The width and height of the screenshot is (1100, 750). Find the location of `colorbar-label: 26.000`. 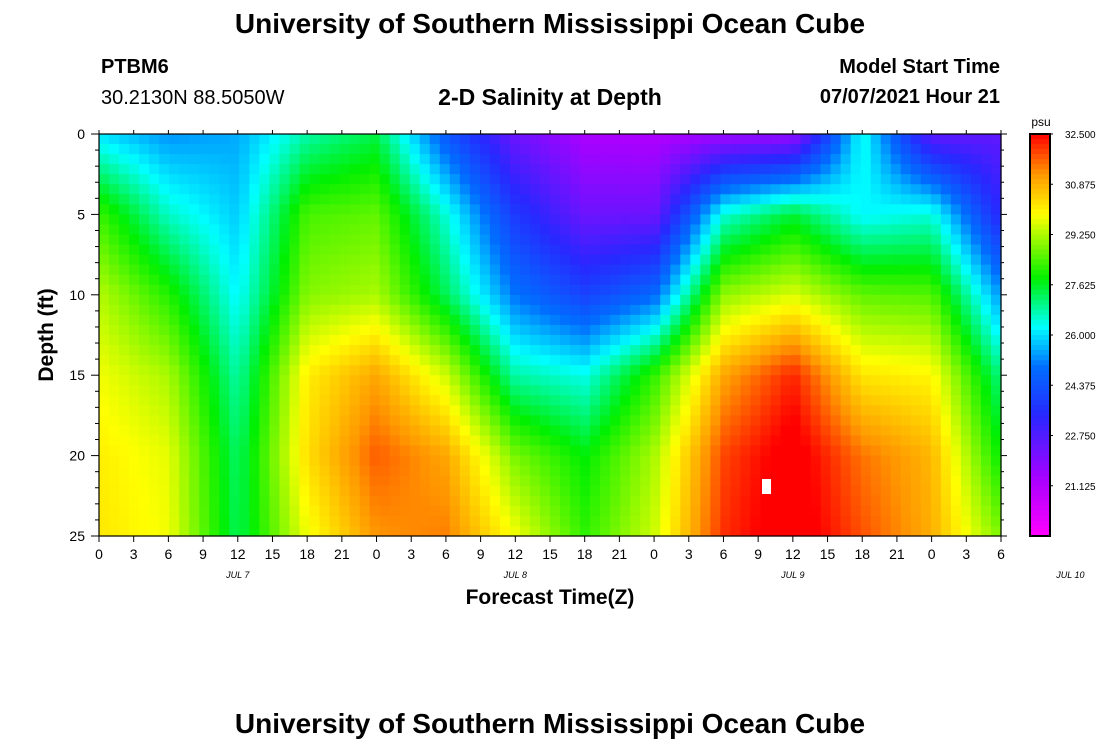

colorbar-label: 26.000 is located at coordinates (1080, 336).